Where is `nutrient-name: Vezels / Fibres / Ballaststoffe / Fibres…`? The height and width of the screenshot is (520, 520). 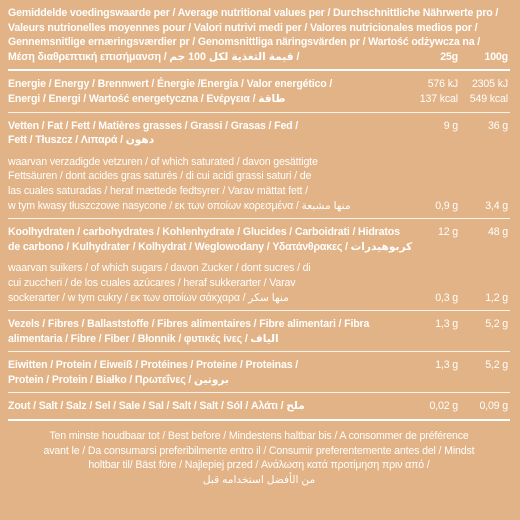
nutrient-name: Vezels / Fibres / Ballaststoffe / Fibres… is located at coordinates (208, 331).